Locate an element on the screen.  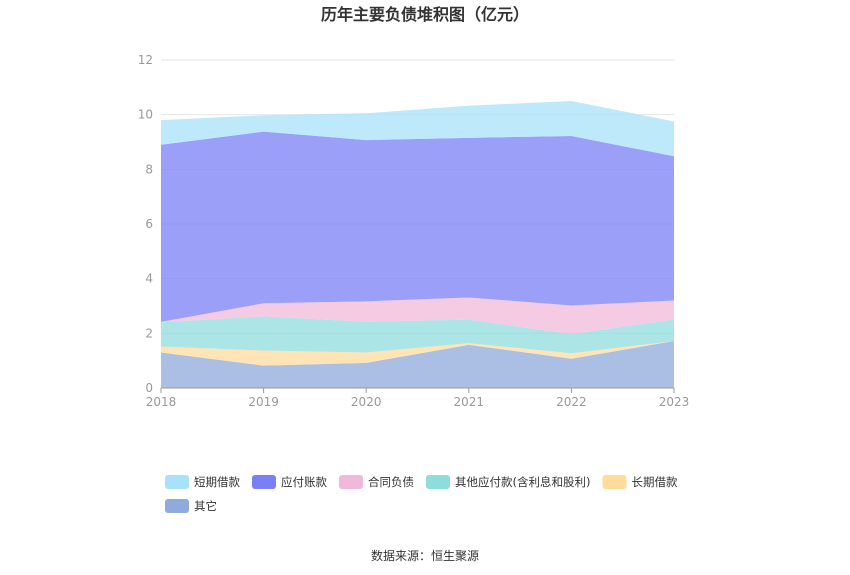
y-tick-label: 6 is located at coordinates (149, 224).